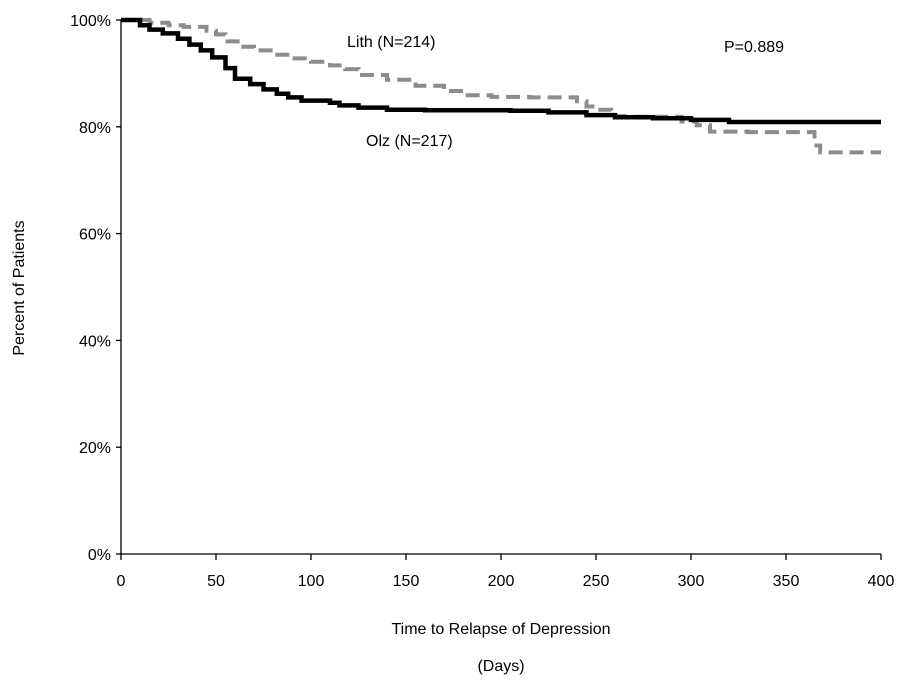 The height and width of the screenshot is (686, 902). What do you see at coordinates (99, 555) in the screenshot?
I see `y-tick-label: 0%` at bounding box center [99, 555].